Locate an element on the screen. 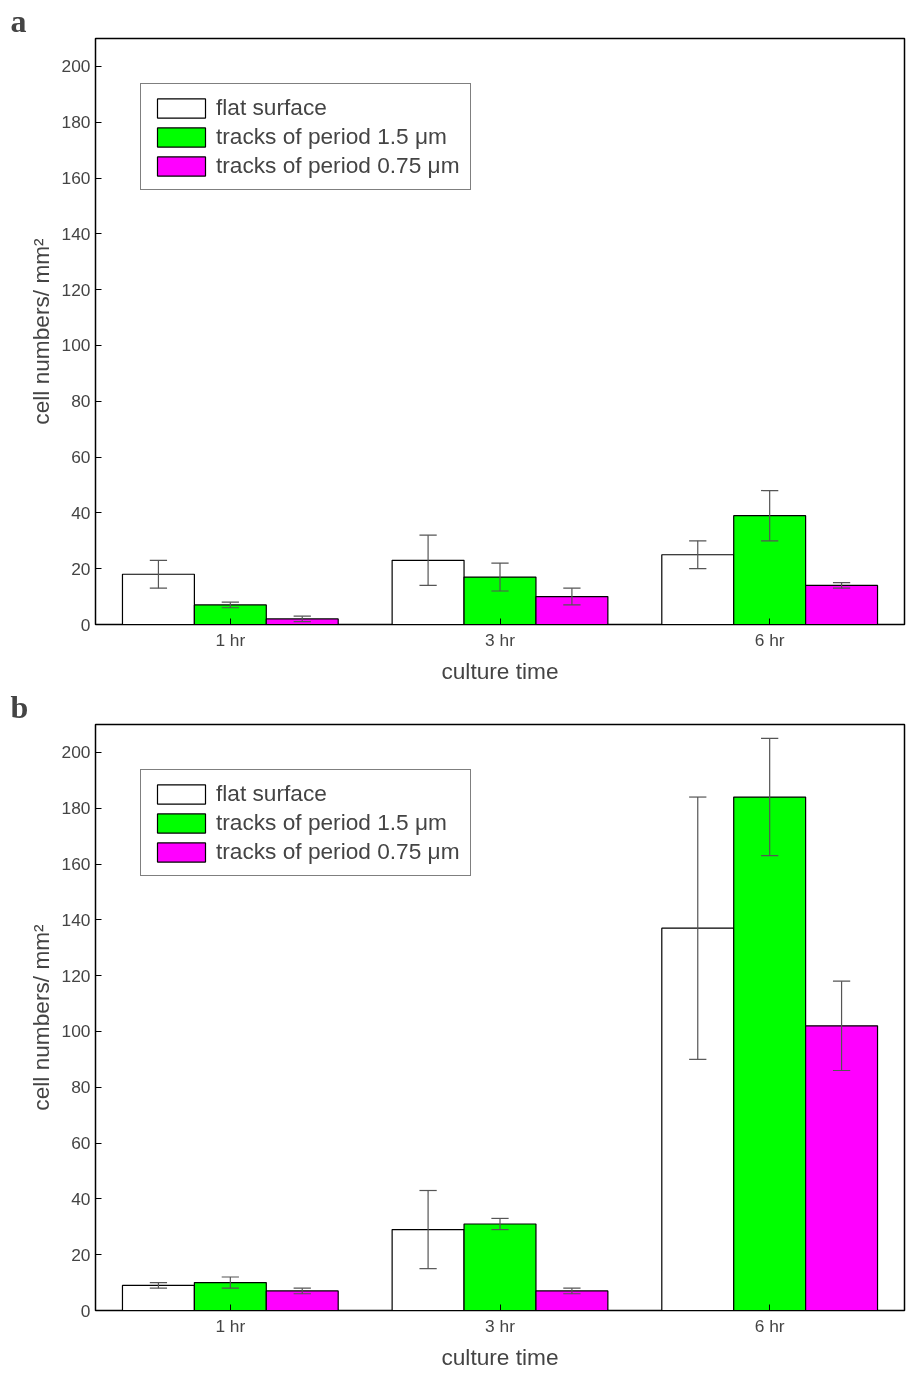 This screenshot has height=1373, width=909. text: b is located at coordinates (19, 706).